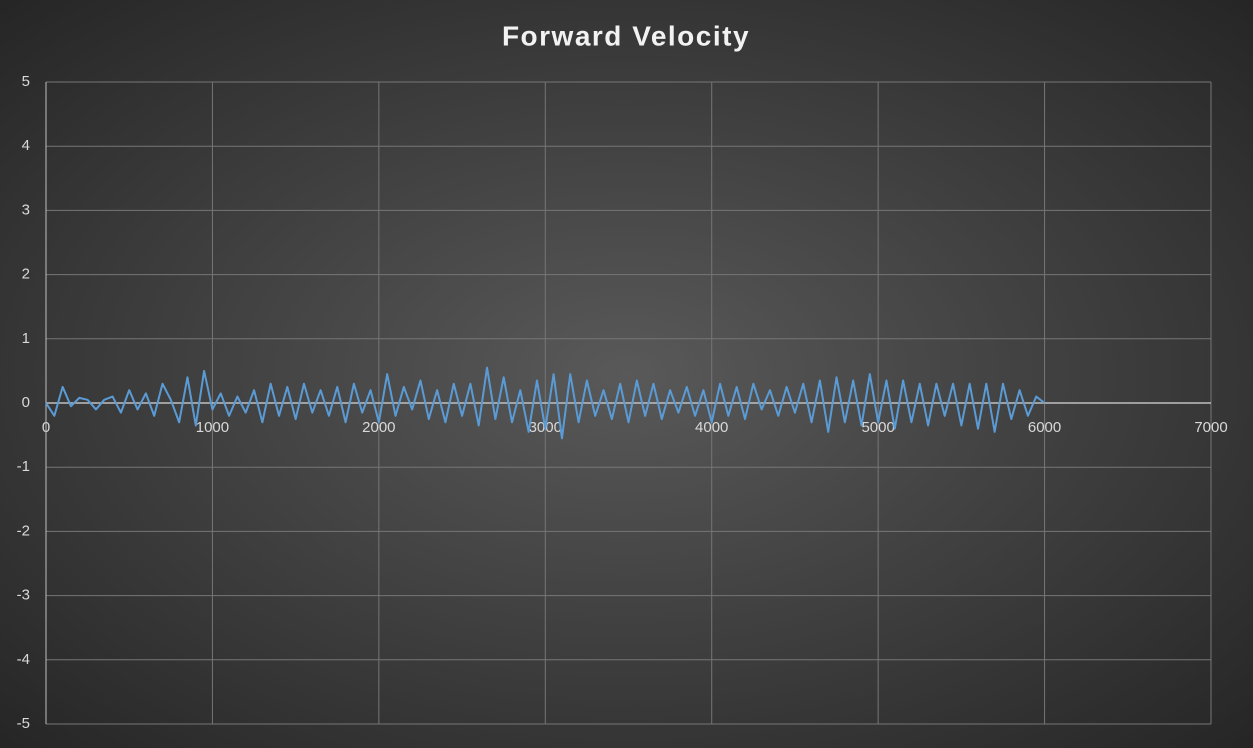 The image size is (1253, 748). I want to click on y-tick-label: 0, so click(26, 402).